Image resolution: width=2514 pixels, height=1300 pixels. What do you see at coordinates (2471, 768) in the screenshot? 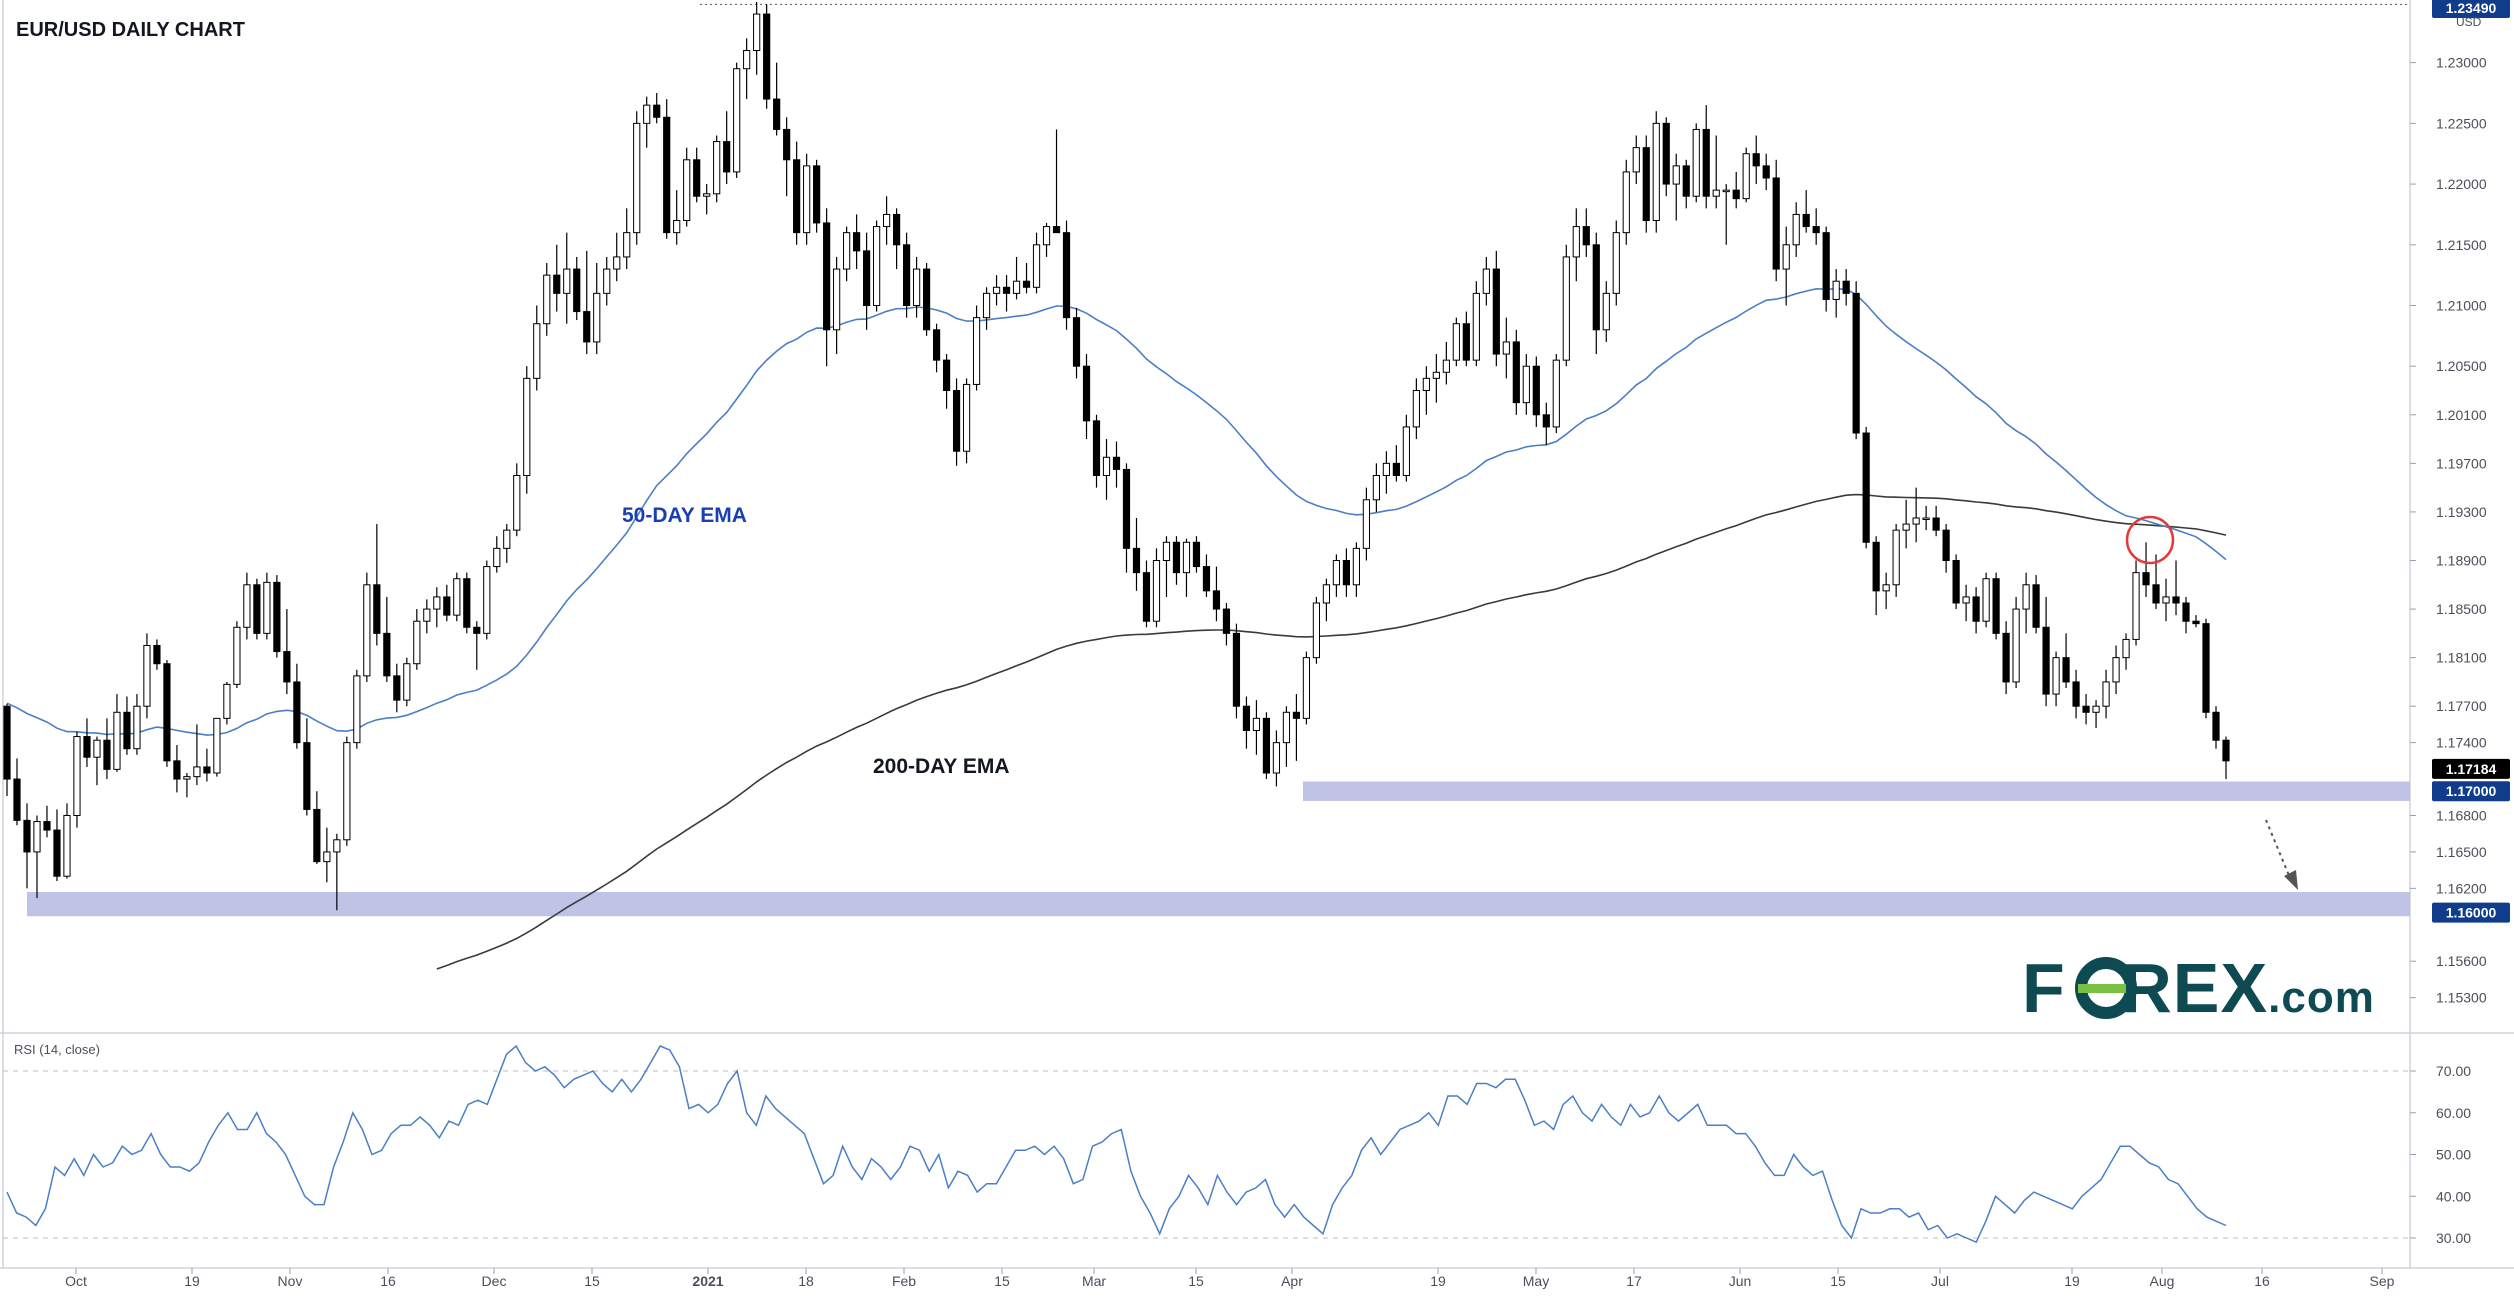
I see `last-price-tag-bg` at bounding box center [2471, 768].